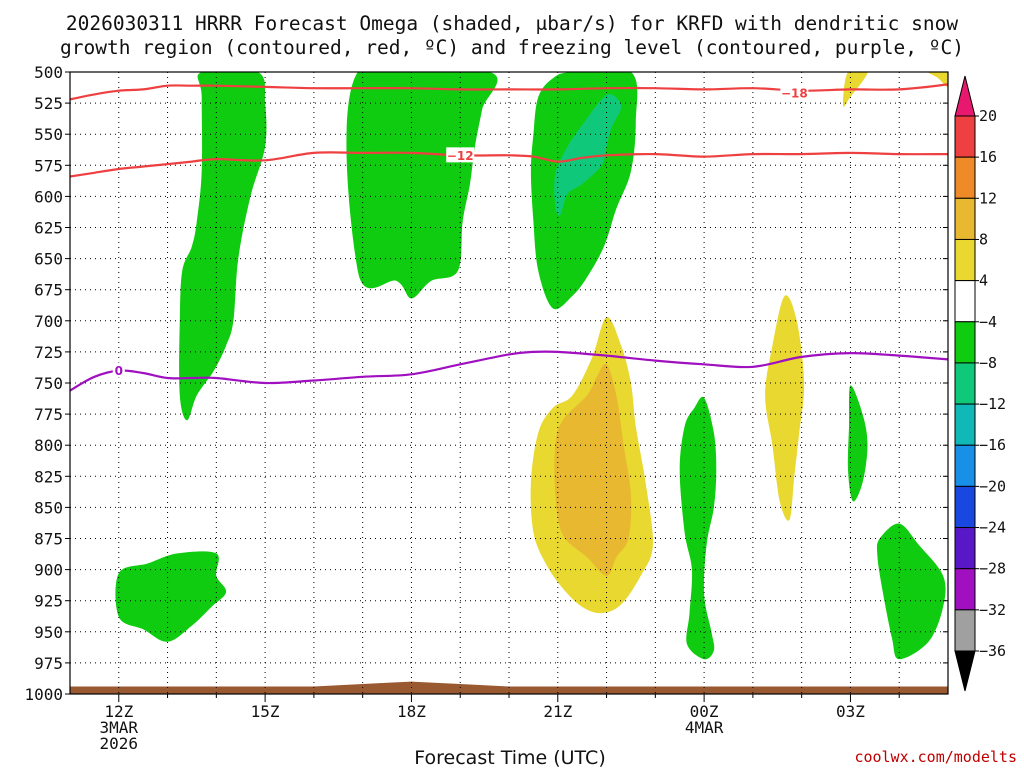 This screenshot has height=768, width=1024. What do you see at coordinates (48, 632) in the screenshot?
I see `y-tick-label: 950` at bounding box center [48, 632].